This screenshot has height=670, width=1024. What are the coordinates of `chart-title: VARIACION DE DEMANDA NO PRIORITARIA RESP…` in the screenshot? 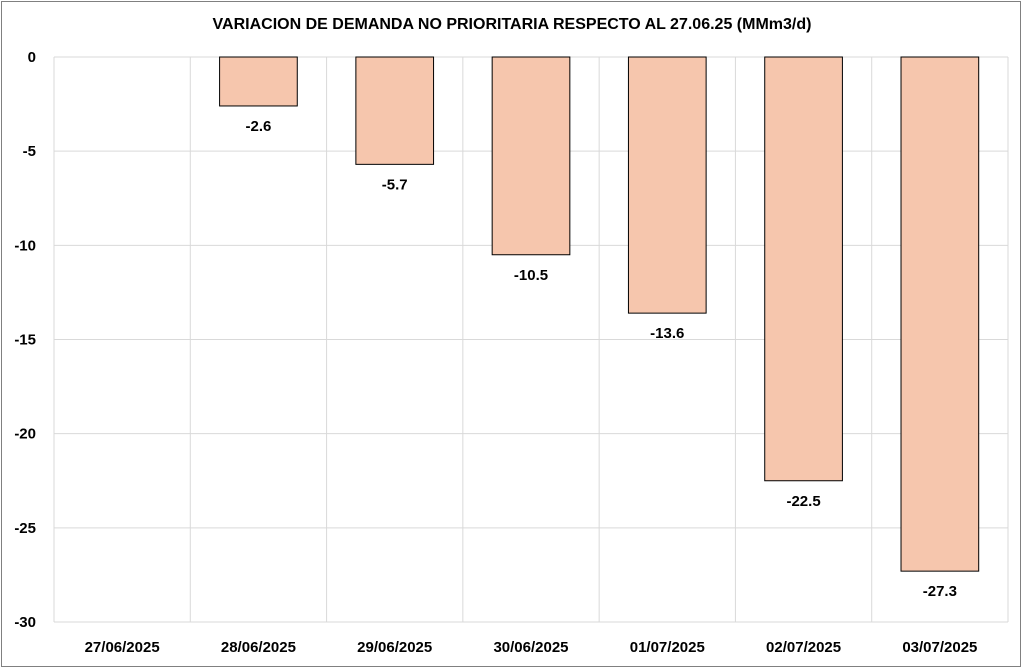 It's located at (512, 24).